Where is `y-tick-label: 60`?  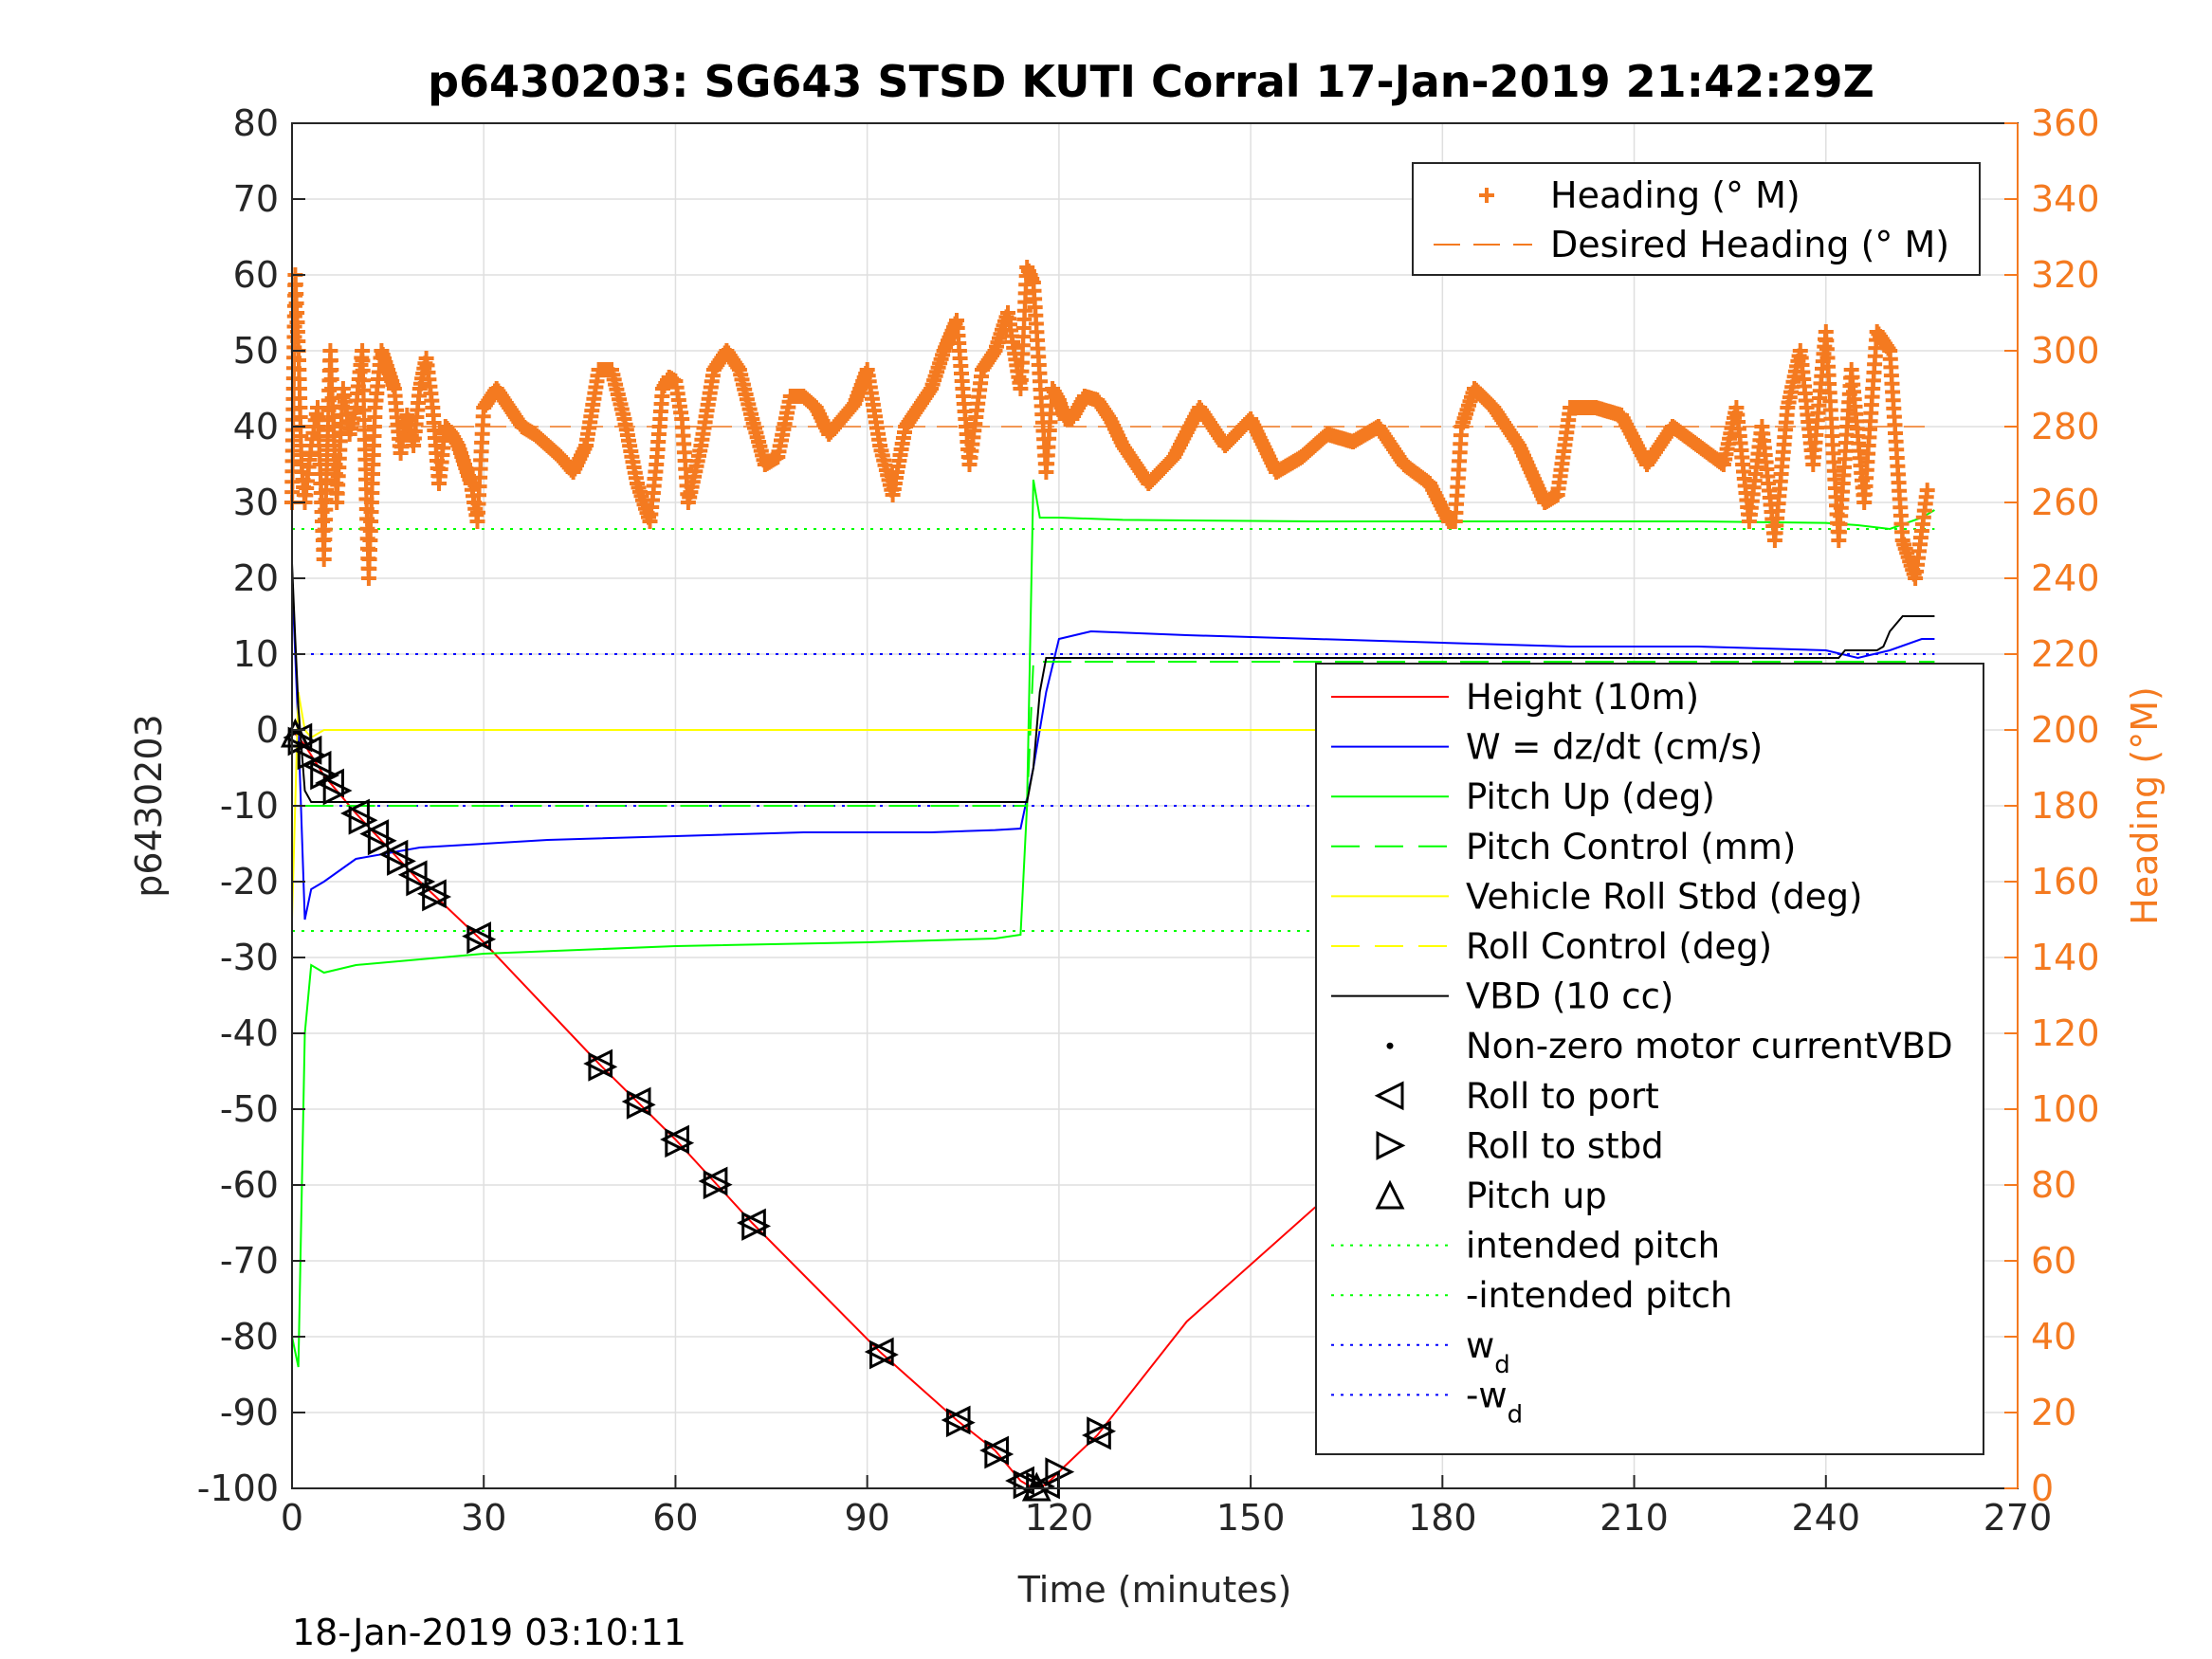
y-tick-label: 60 is located at coordinates (256, 275).